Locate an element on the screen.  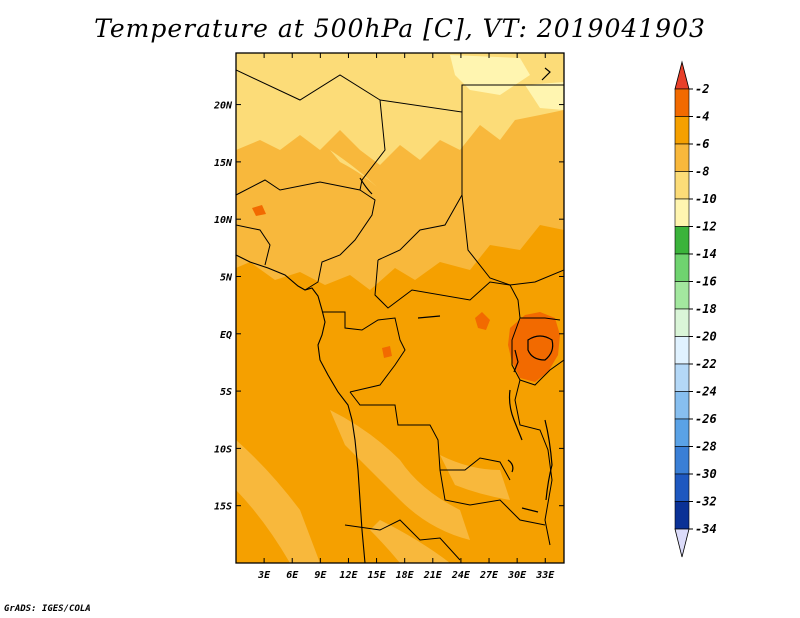
lon-label: 24E is located at coordinates (461, 575).